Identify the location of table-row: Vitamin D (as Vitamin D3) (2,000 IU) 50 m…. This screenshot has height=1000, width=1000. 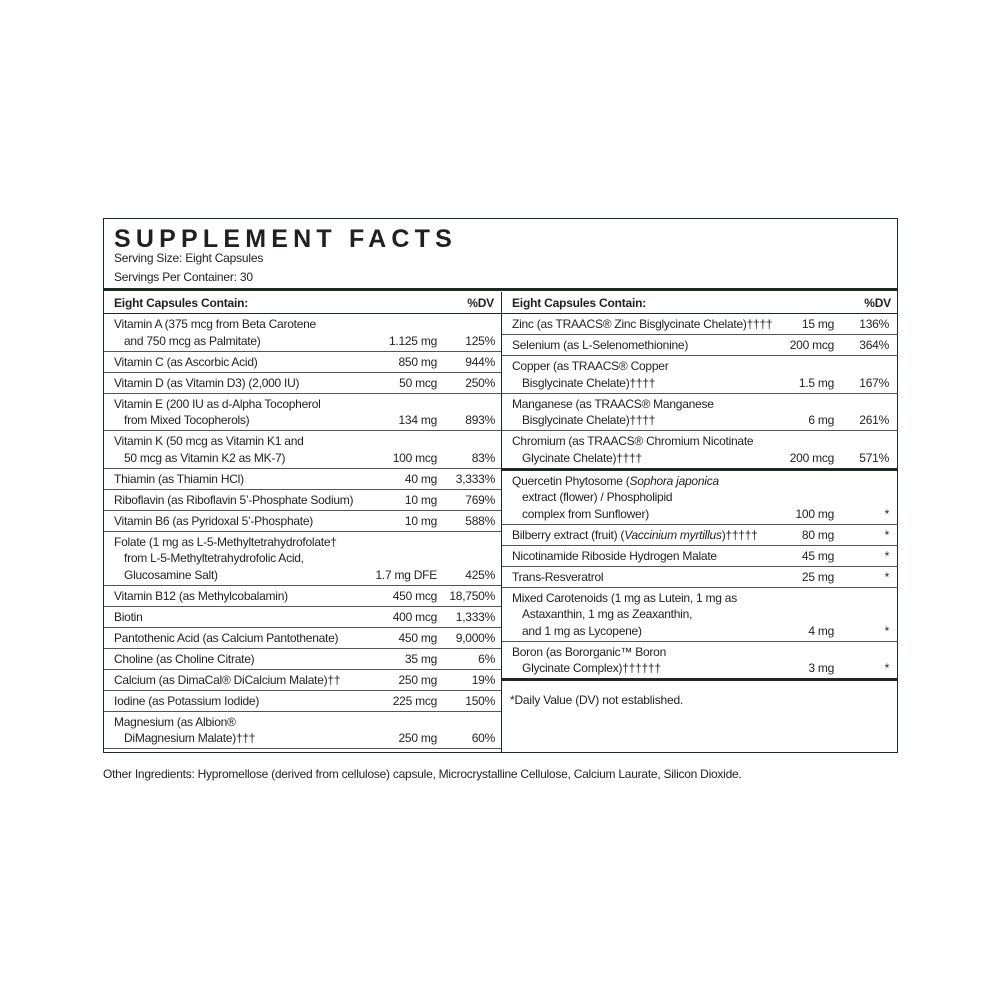
(302, 383).